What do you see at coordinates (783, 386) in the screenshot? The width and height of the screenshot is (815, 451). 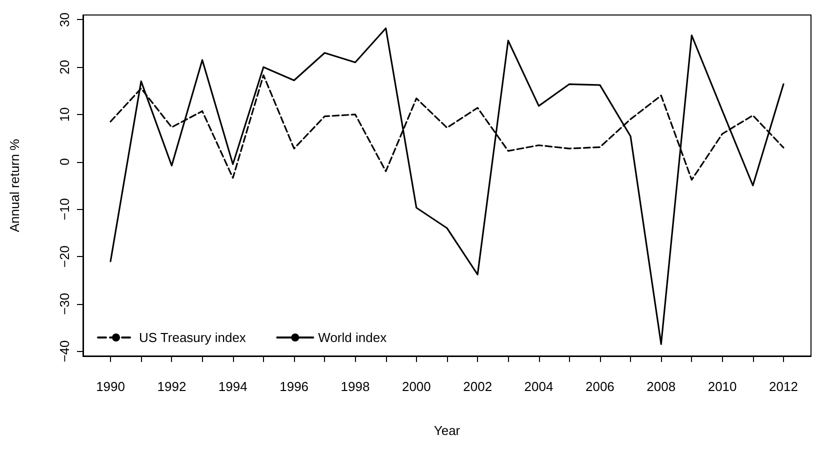 I see `x-tick-label: 2012` at bounding box center [783, 386].